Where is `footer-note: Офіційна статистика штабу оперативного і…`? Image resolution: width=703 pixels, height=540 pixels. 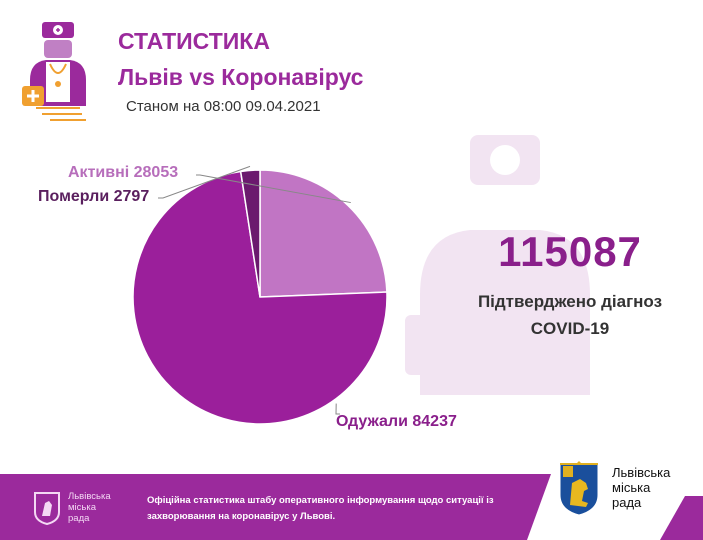 footer-note: Офіційна статистика штабу оперативного і… is located at coordinates (320, 508).